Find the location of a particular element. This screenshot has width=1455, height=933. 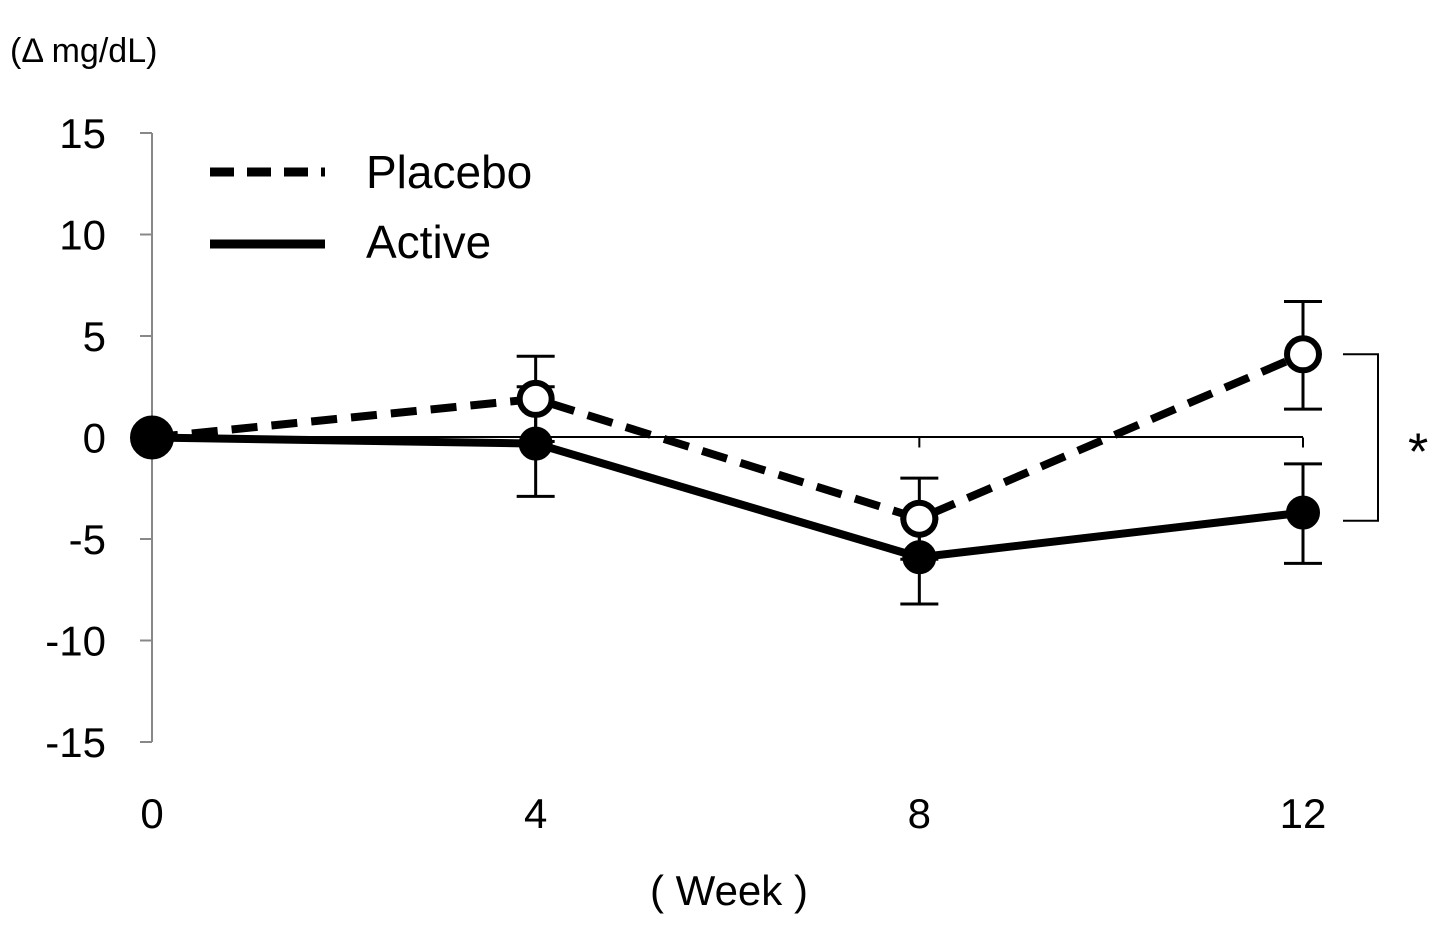

x-tick-label: 12 is located at coordinates (1303, 813).